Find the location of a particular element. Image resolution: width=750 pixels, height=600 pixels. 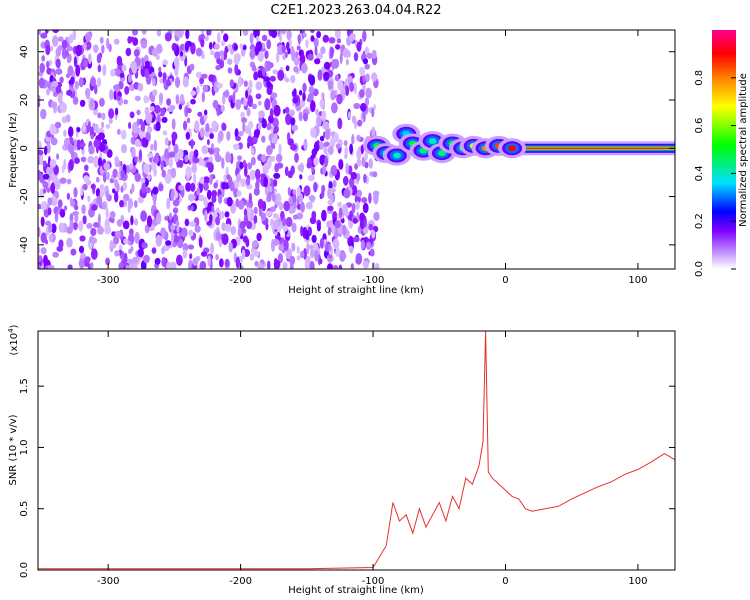

snr-x-tick-label: -200 is located at coordinates (240, 581).